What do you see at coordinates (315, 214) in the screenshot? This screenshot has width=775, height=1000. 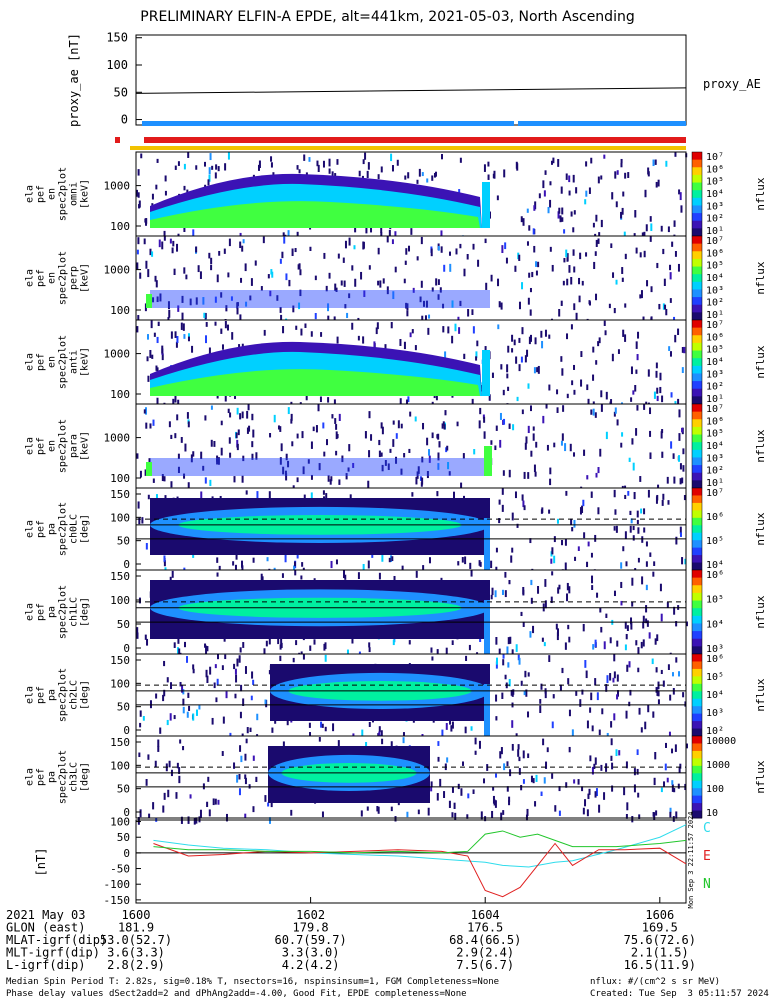 I see `flux-core` at bounding box center [315, 214].